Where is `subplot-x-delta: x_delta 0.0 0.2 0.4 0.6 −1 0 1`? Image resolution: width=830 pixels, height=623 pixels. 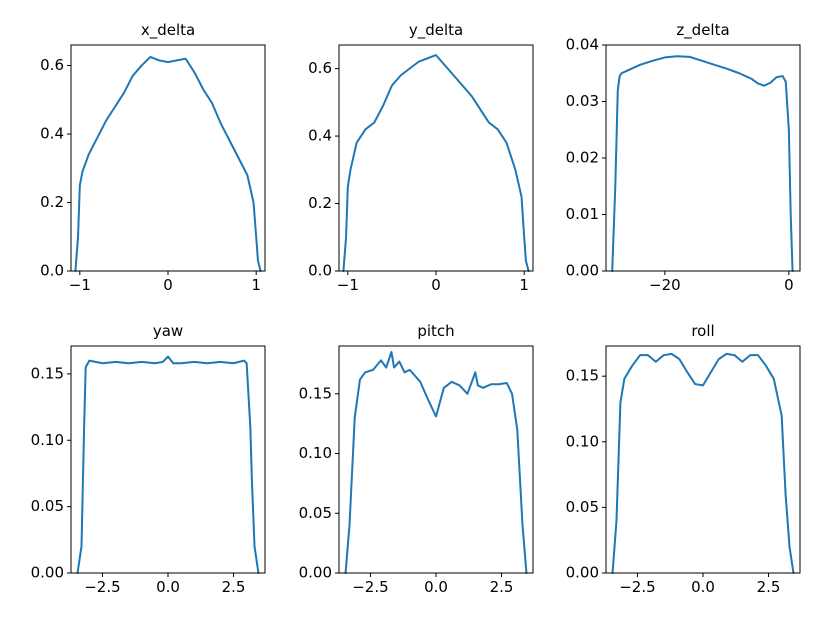 subplot-x-delta: x_delta 0.0 0.2 0.4 0.6 −1 0 1 is located at coordinates (153, 157).